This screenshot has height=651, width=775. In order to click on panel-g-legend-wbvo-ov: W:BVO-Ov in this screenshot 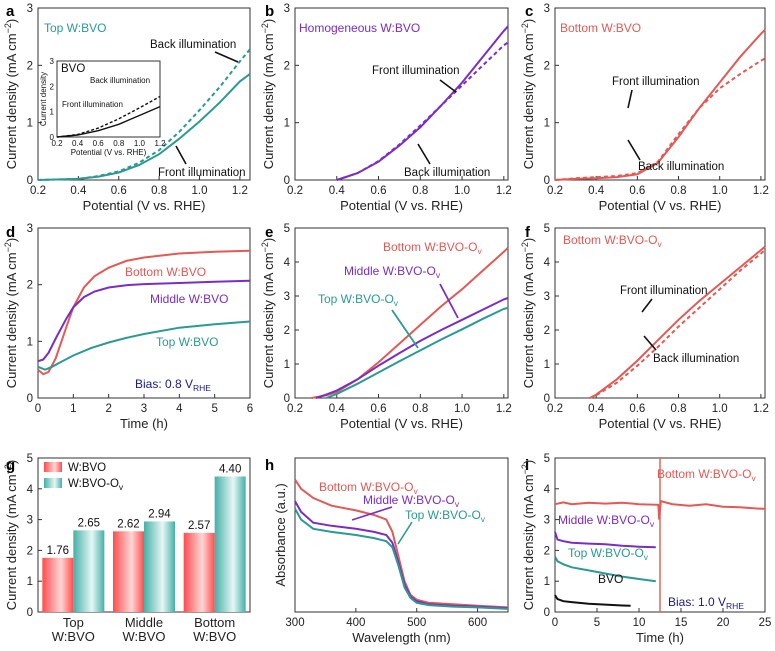, I will do `click(96, 485)`.